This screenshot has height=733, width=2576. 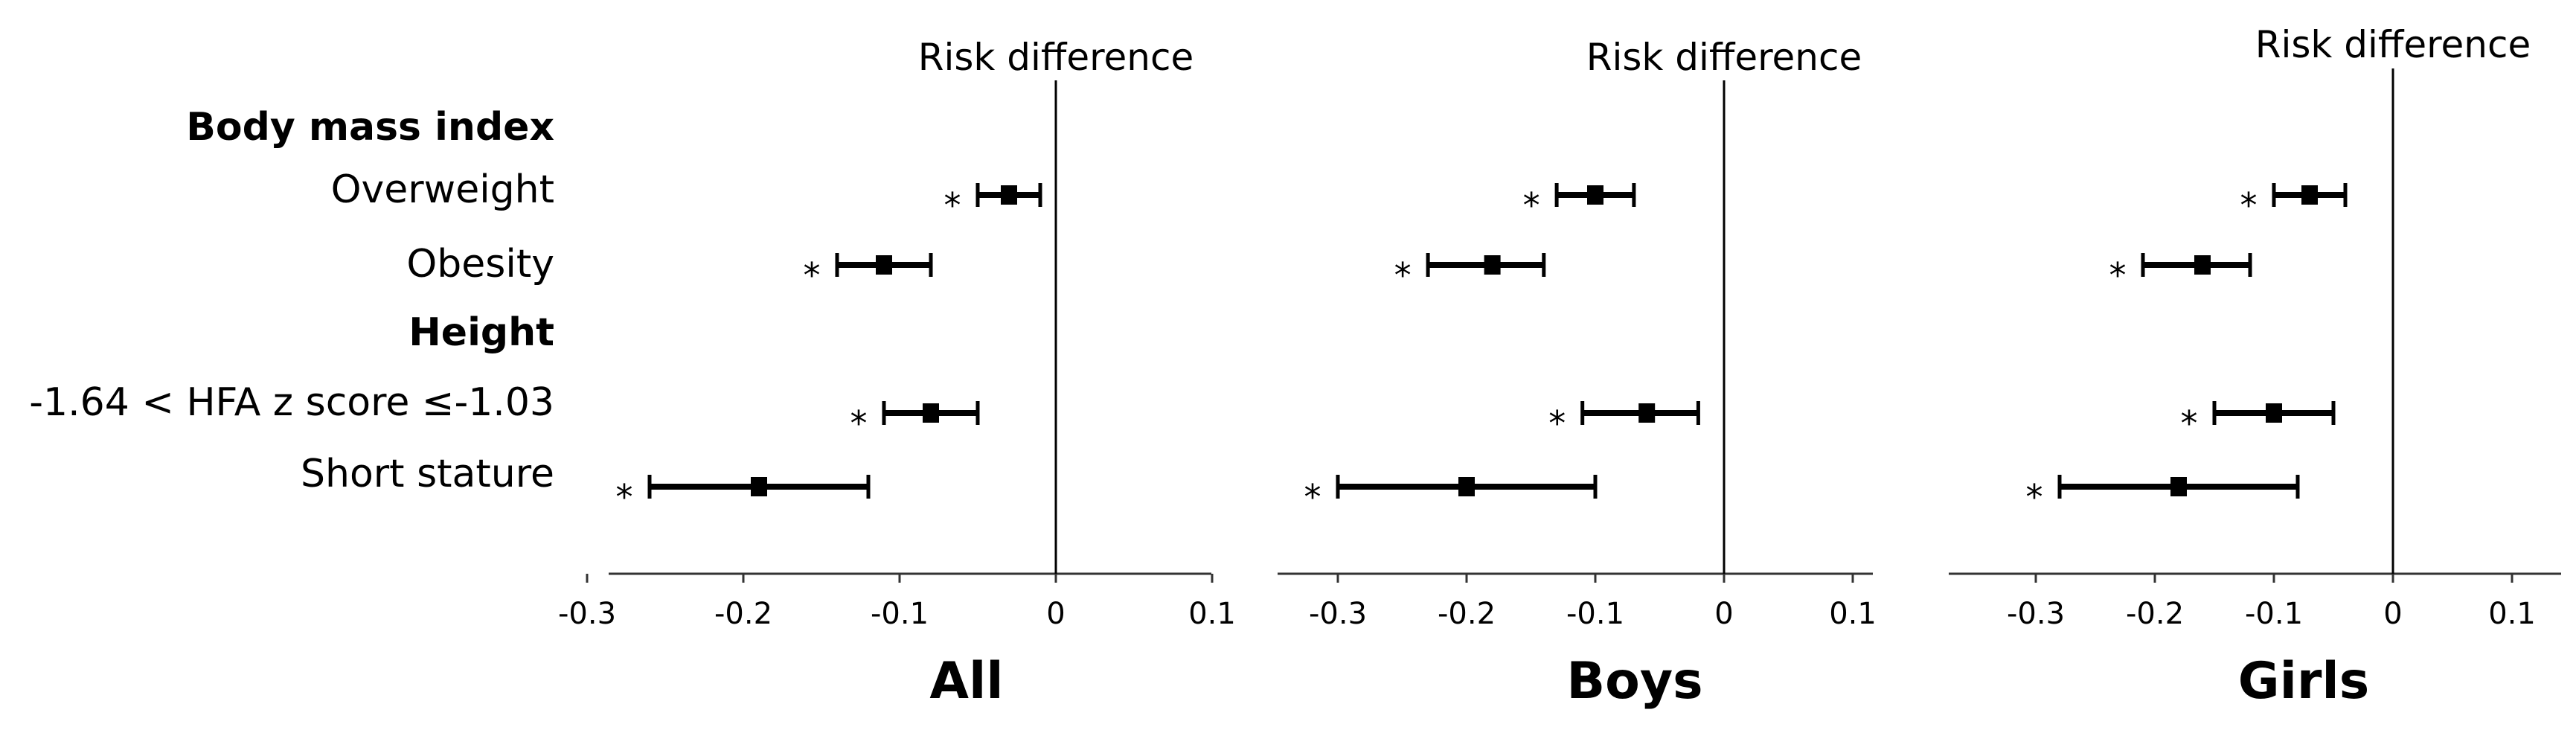 I want to click on row-label-short-stature: Short stature, so click(x=427, y=474).